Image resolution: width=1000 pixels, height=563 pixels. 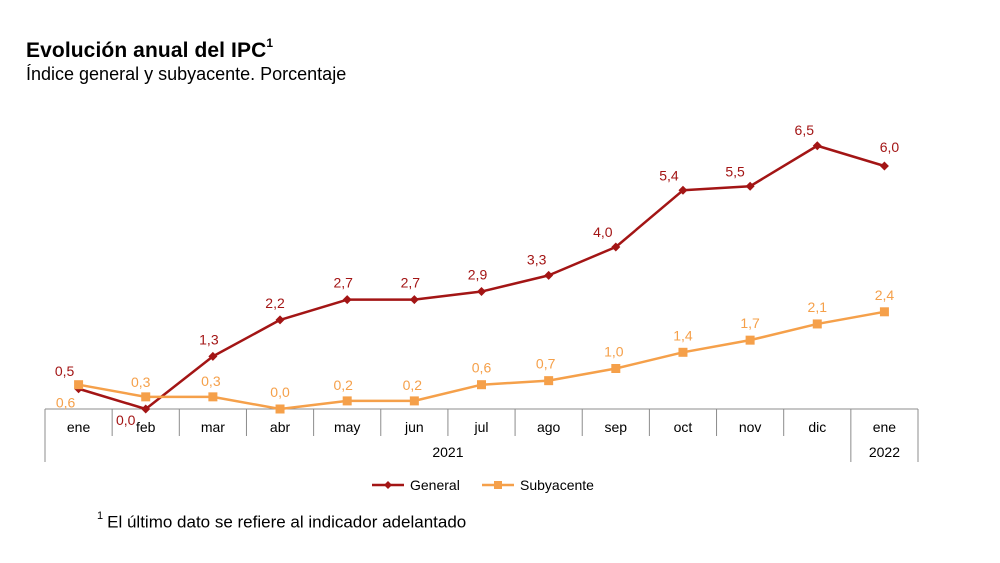 I want to click on data-label: 0,7, so click(x=546, y=364).